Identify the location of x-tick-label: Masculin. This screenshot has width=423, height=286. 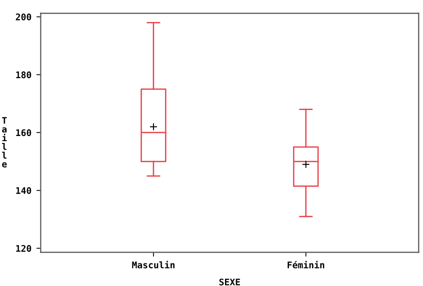
(153, 264).